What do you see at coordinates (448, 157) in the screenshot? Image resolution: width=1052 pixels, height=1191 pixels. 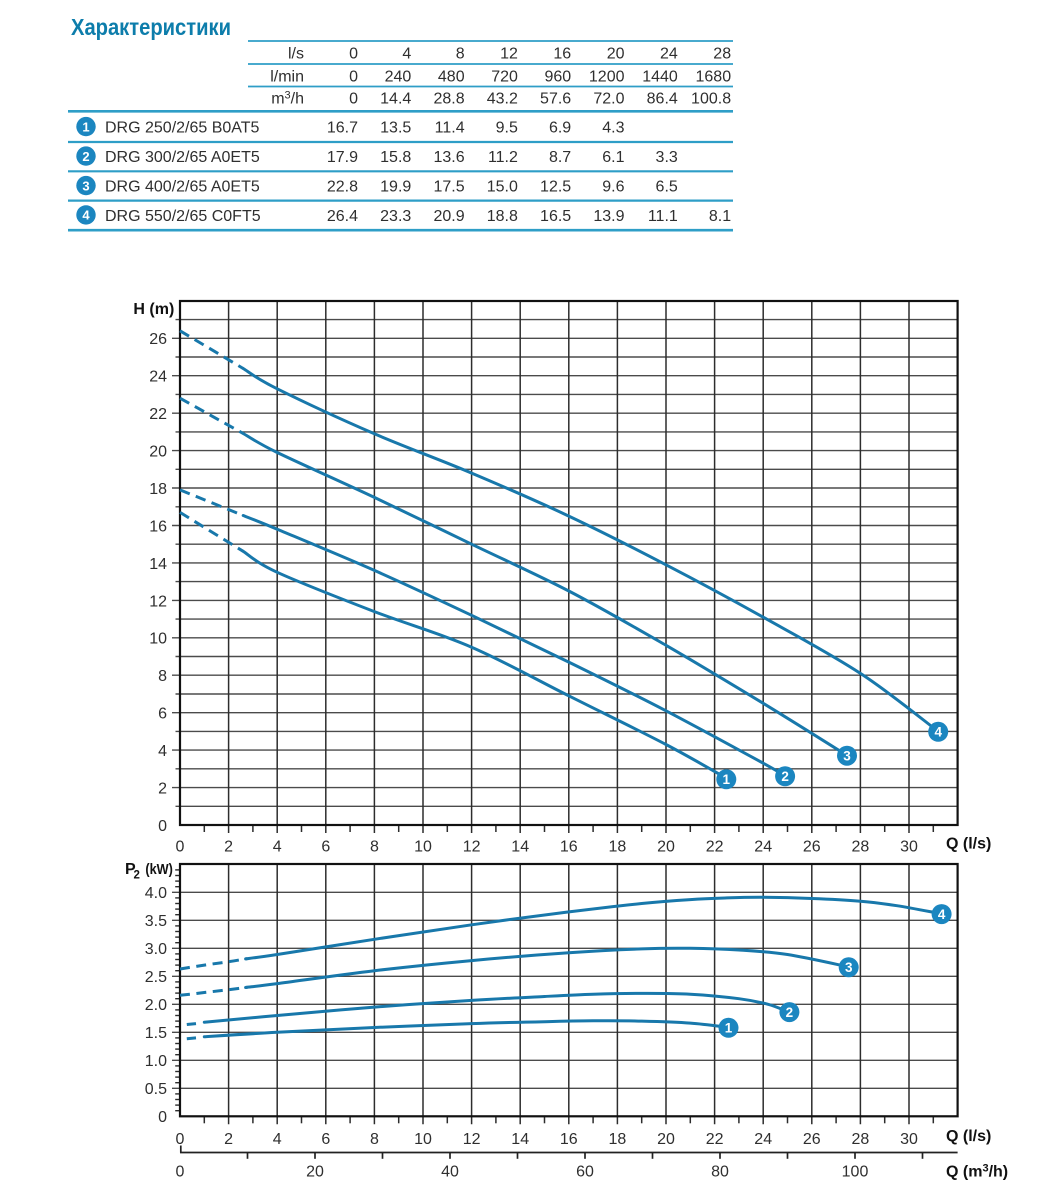 I see `svg-text: 13.6` at bounding box center [448, 157].